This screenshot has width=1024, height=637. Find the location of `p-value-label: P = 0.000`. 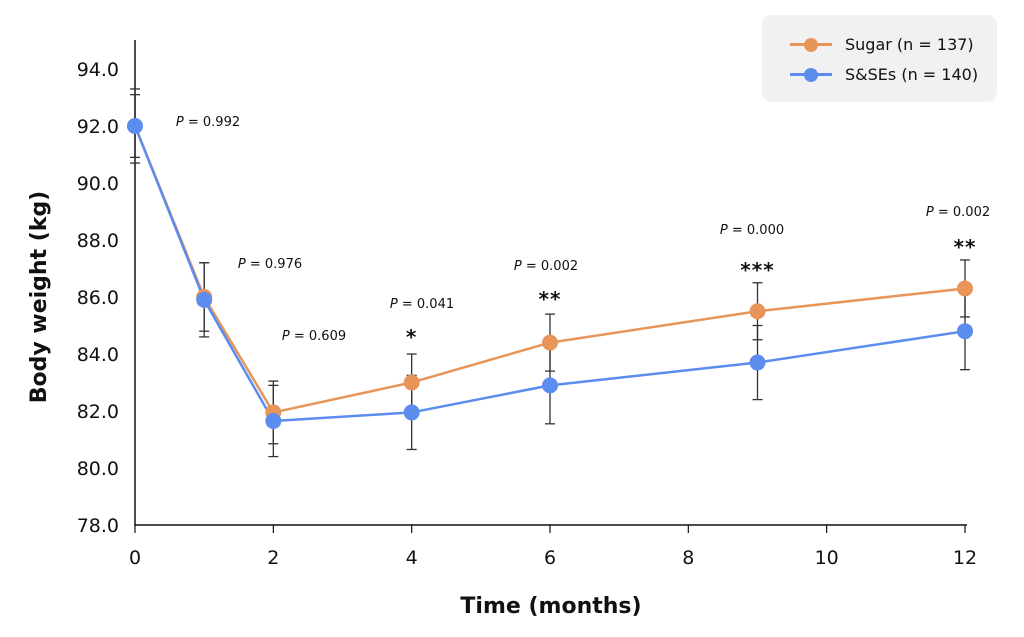

p-value-label: P = 0.000 is located at coordinates (752, 230).